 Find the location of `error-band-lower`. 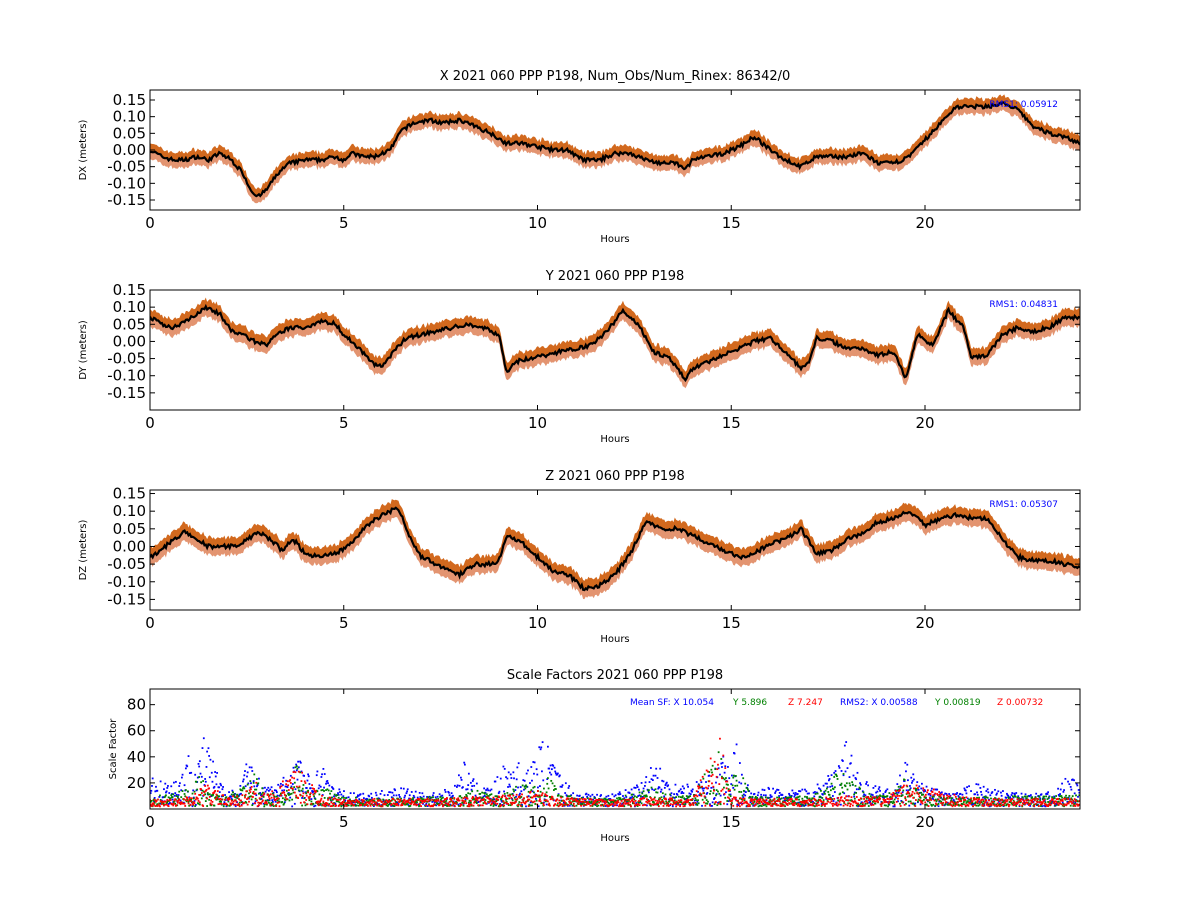

error-band-lower is located at coordinates (615, 347).